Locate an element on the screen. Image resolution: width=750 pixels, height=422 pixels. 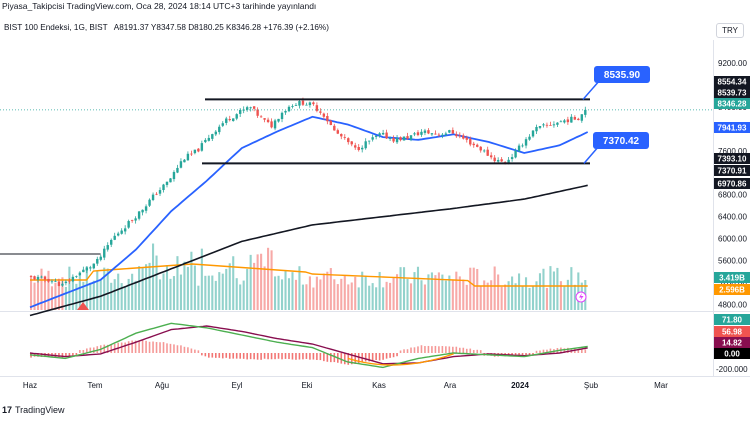
volume-label-box is located at coordinates (732, 289).